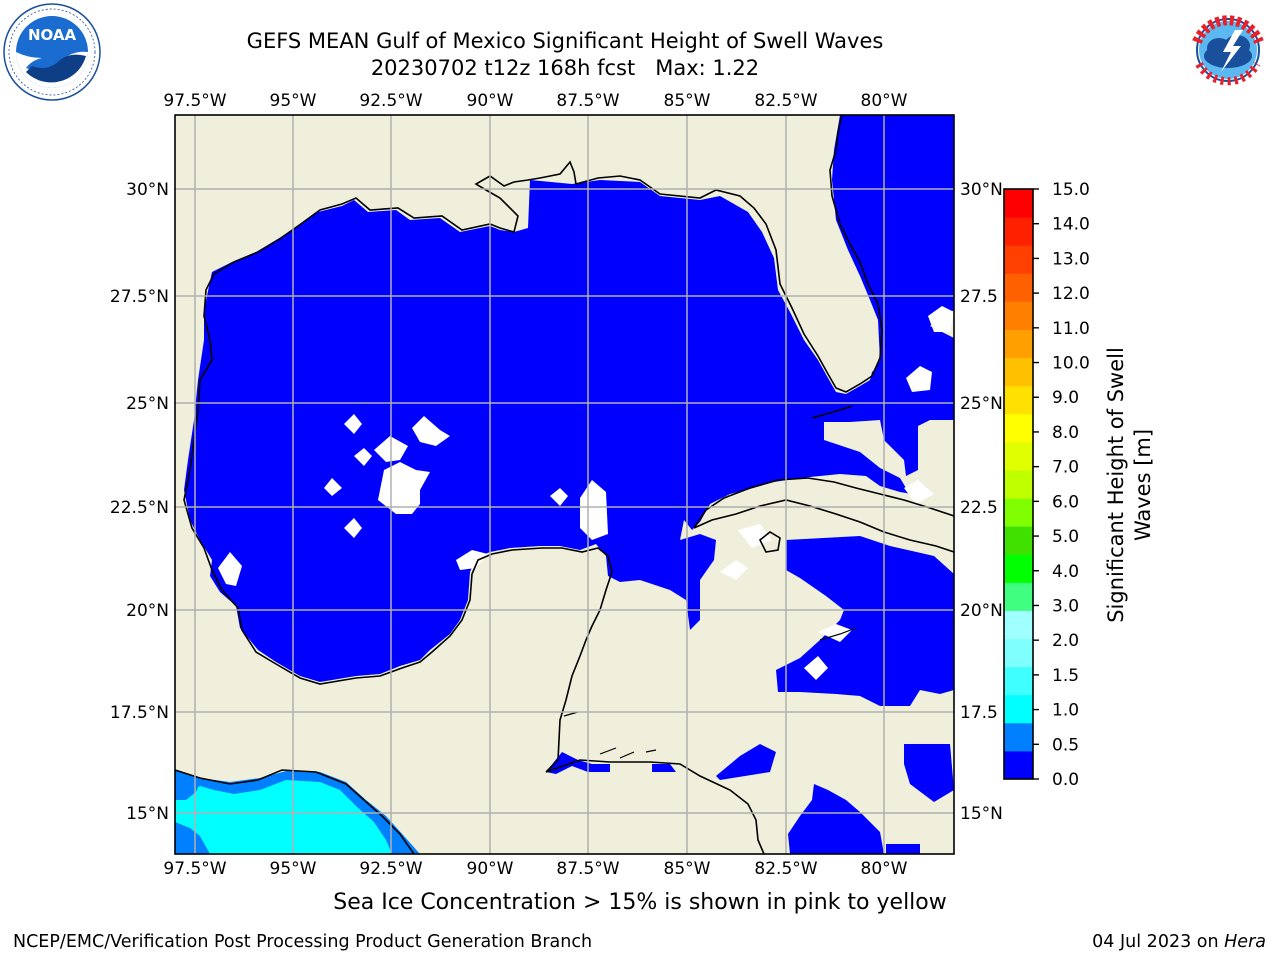 This screenshot has height=960, width=1280. I want to click on lat-label: 22.5, so click(979, 508).